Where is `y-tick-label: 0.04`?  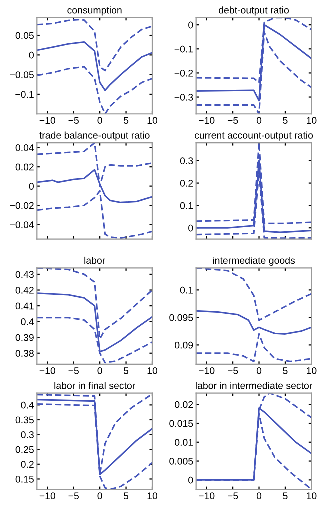
y-tick-label: 0.04 is located at coordinates (25, 148).